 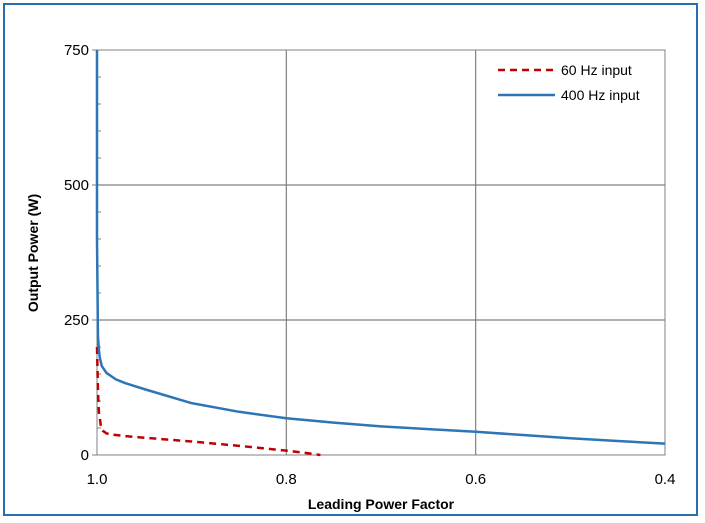 I want to click on series-60hz-line, so click(x=208, y=401).